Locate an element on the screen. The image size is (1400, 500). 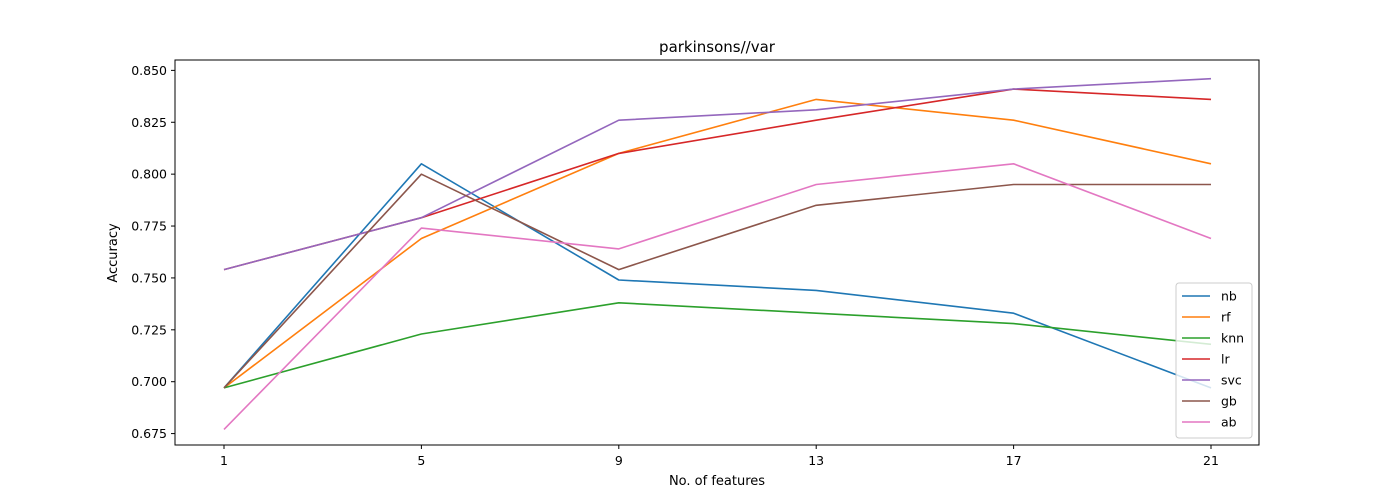
y-tick-label: 0.725 is located at coordinates (149, 329).